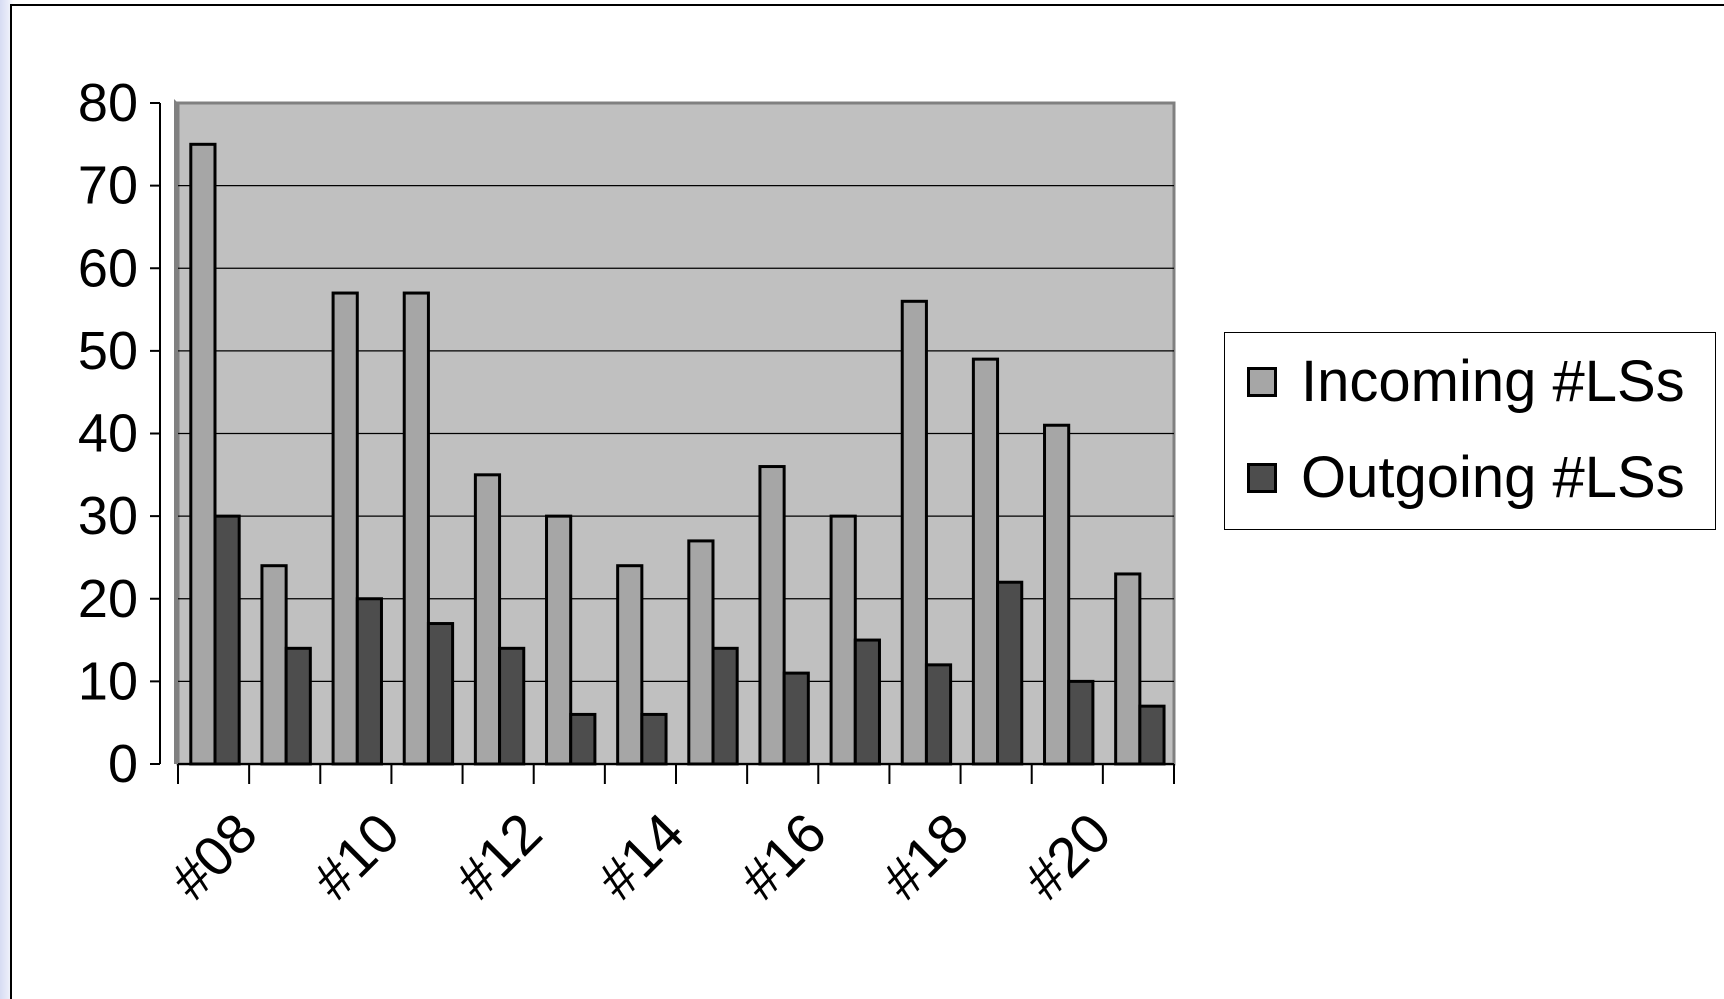 The width and height of the screenshot is (1724, 999). What do you see at coordinates (498, 856) in the screenshot?
I see `x-tick-label-12: #12` at bounding box center [498, 856].